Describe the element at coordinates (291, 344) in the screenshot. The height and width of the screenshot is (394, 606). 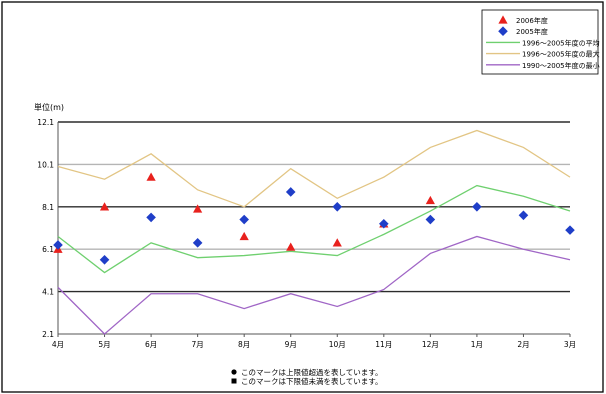
I see `x-tick-label-5: 9月` at that location.